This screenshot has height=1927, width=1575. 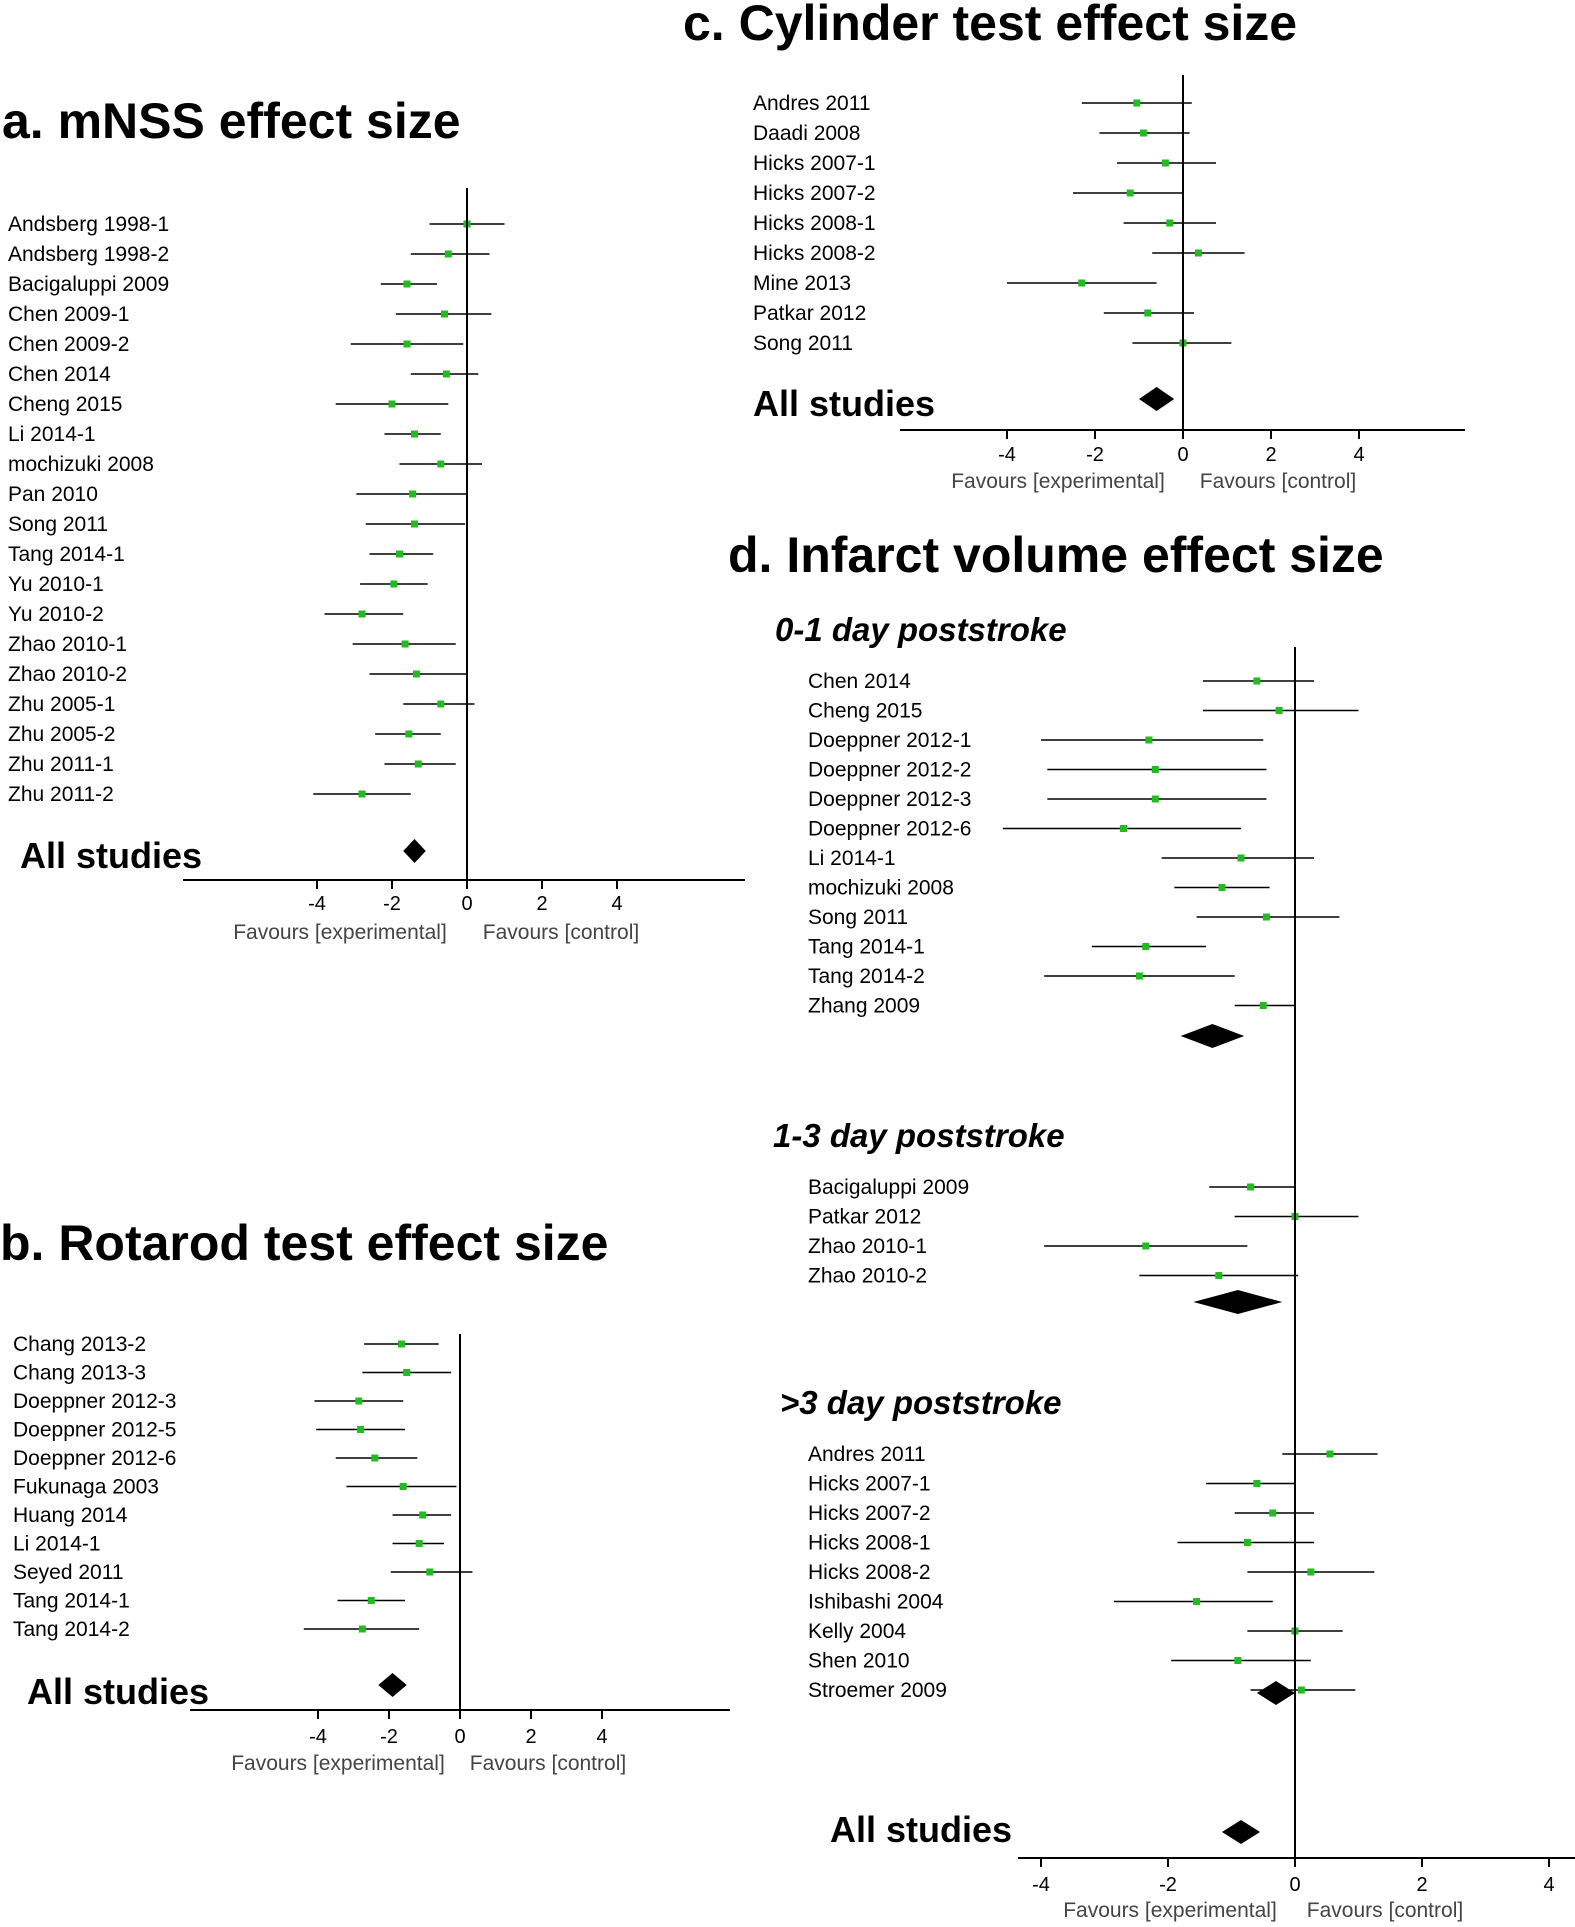 I want to click on panel-d-favours-experimental: Favours [experimental], so click(x=1170, y=1910).